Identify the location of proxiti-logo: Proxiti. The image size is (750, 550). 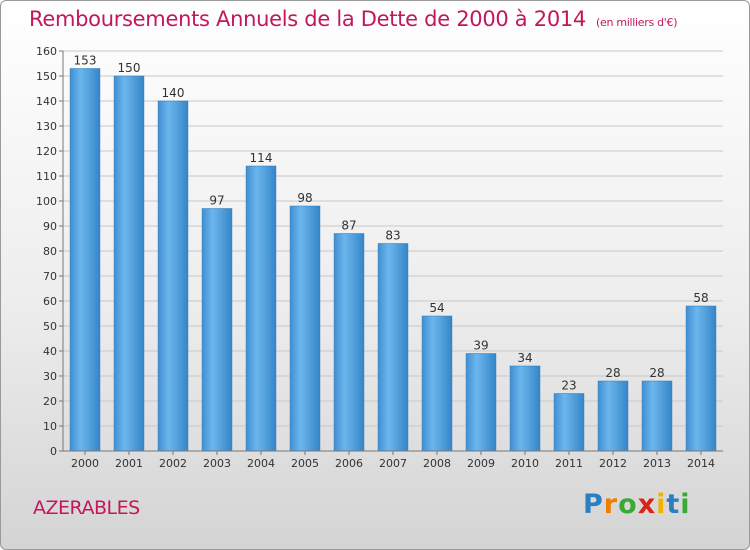
(637, 504).